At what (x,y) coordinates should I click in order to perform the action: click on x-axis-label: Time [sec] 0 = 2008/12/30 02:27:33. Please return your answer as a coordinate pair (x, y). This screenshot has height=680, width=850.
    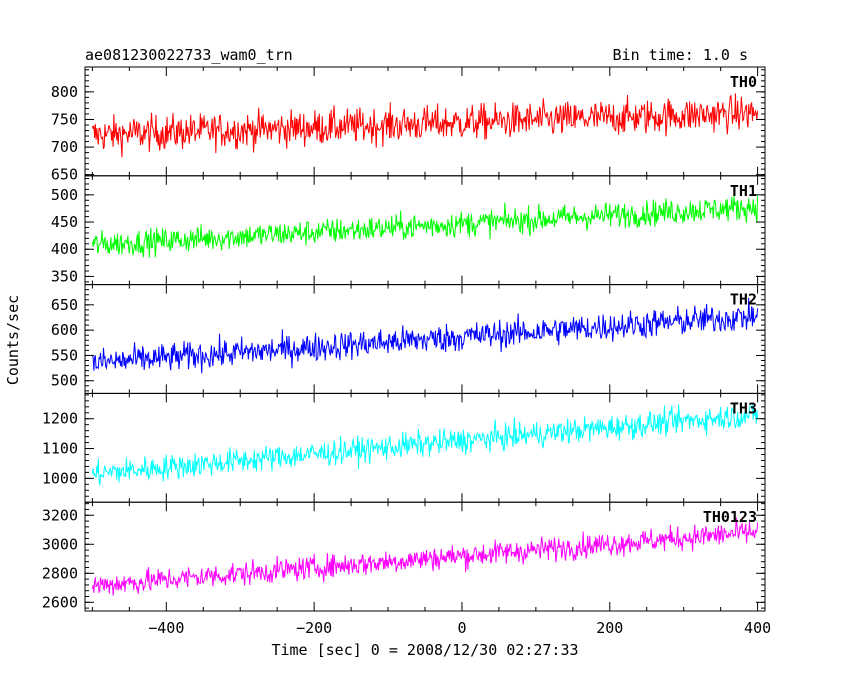
    Looking at the image, I should click on (424, 650).